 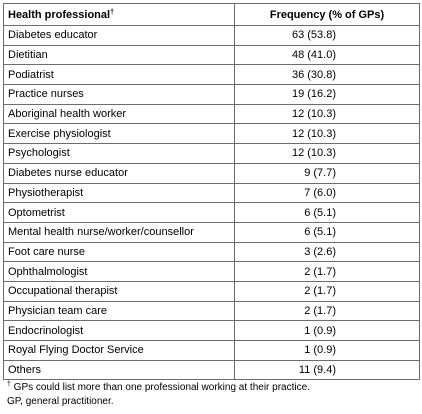 I want to click on frequency-cell: 63 (53.8), so click(x=327, y=35).